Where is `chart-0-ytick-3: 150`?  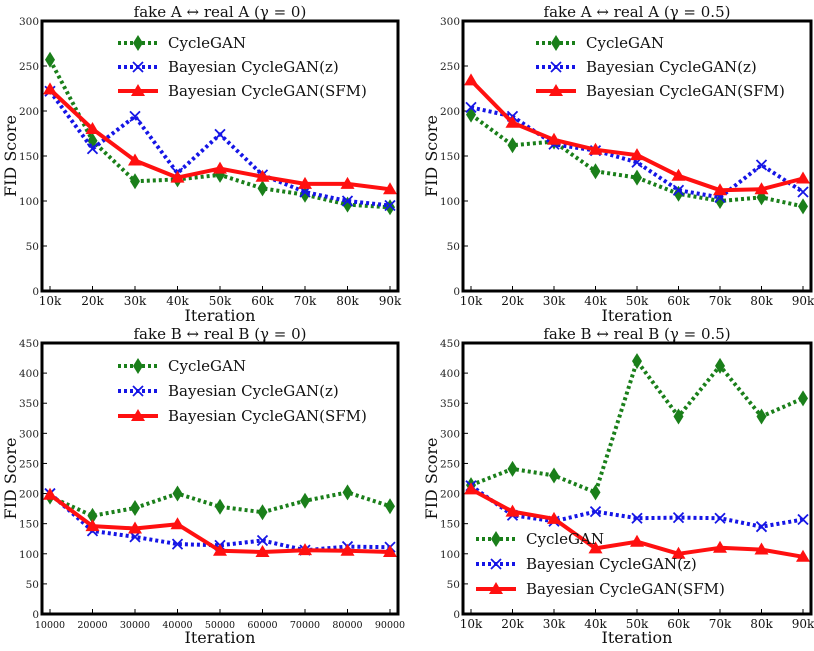 chart-0-ytick-3: 150 is located at coordinates (29, 157).